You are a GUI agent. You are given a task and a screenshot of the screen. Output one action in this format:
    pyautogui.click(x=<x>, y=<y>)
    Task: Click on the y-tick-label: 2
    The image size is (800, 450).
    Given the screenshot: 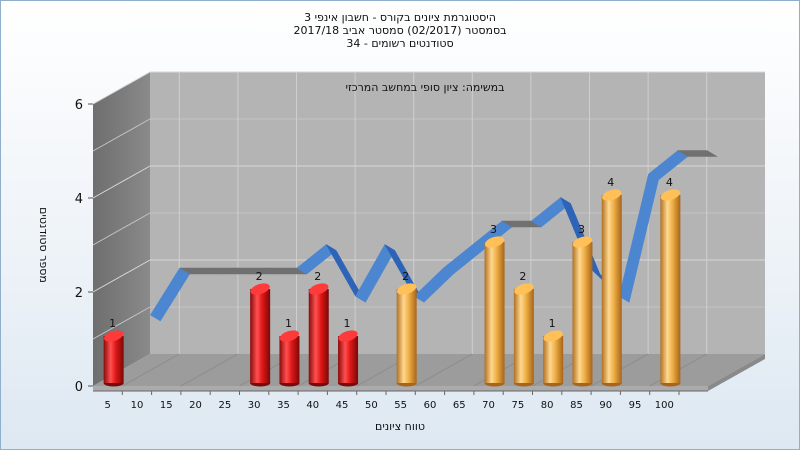 What is the action you would take?
    pyautogui.click(x=79, y=293)
    